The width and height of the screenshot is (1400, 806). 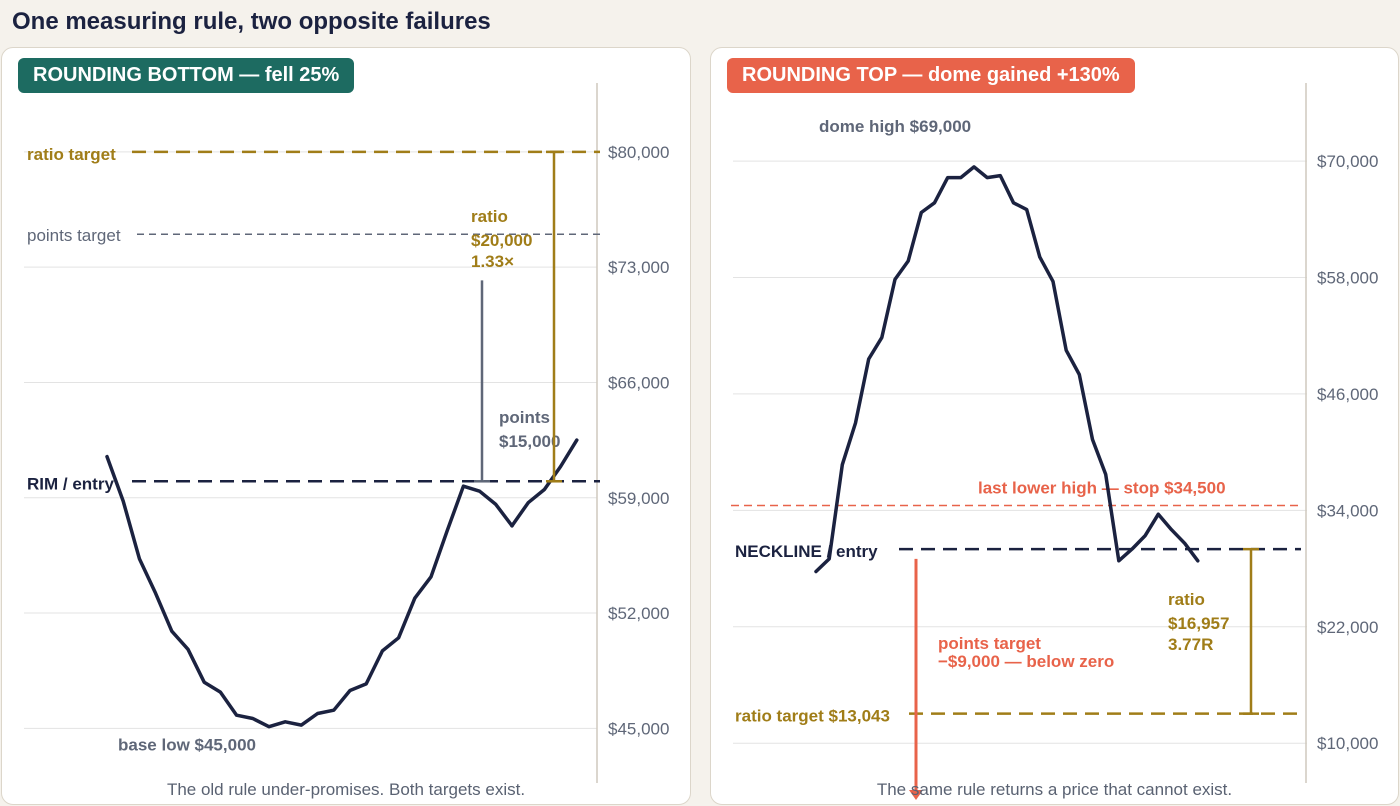 What do you see at coordinates (1190, 644) in the screenshot?
I see `ratio-measure-multiple: 3.77R` at bounding box center [1190, 644].